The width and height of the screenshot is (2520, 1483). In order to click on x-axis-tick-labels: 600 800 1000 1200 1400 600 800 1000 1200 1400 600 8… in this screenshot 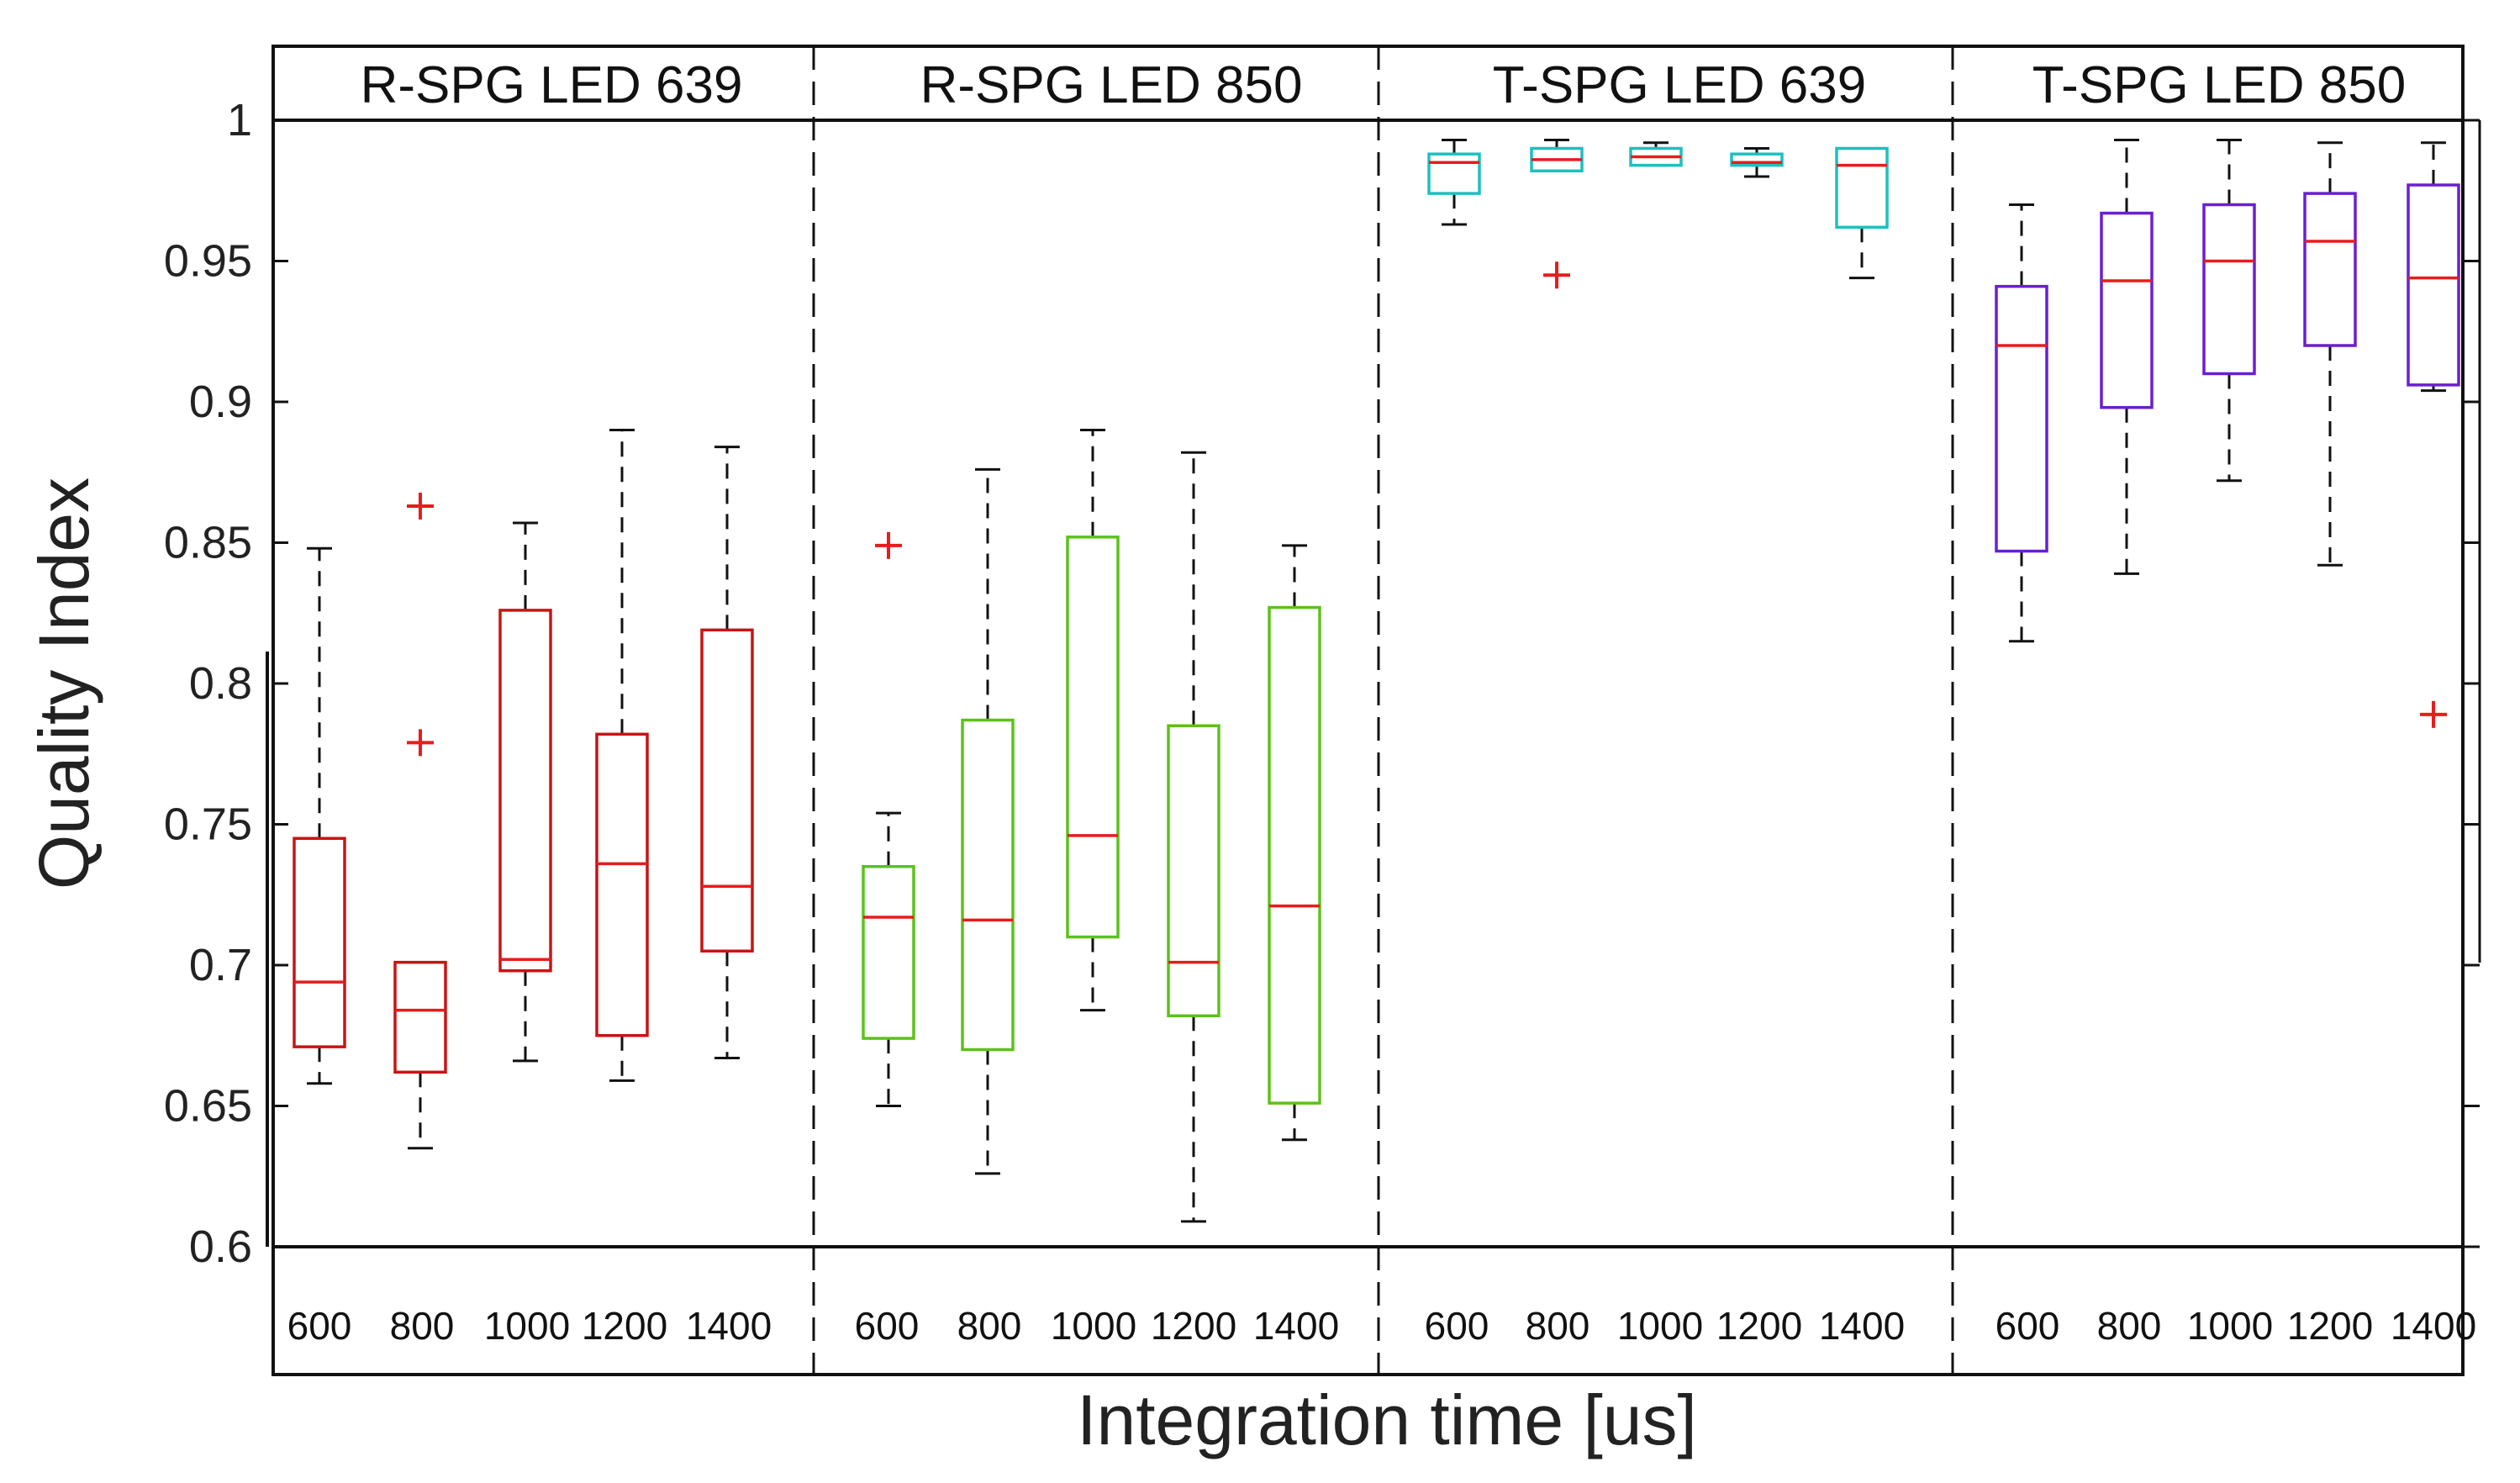, I will do `click(1382, 1326)`.